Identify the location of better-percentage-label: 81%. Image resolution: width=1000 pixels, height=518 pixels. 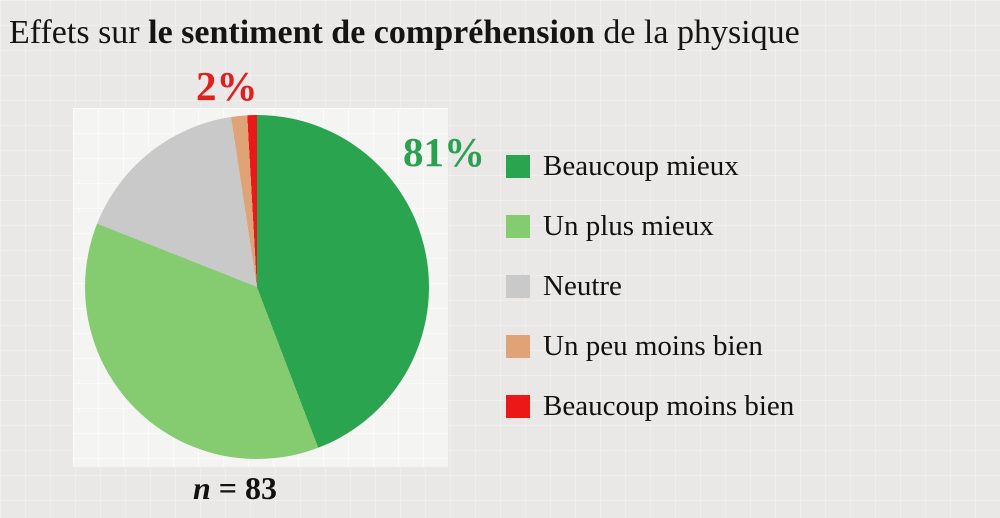
(444, 152).